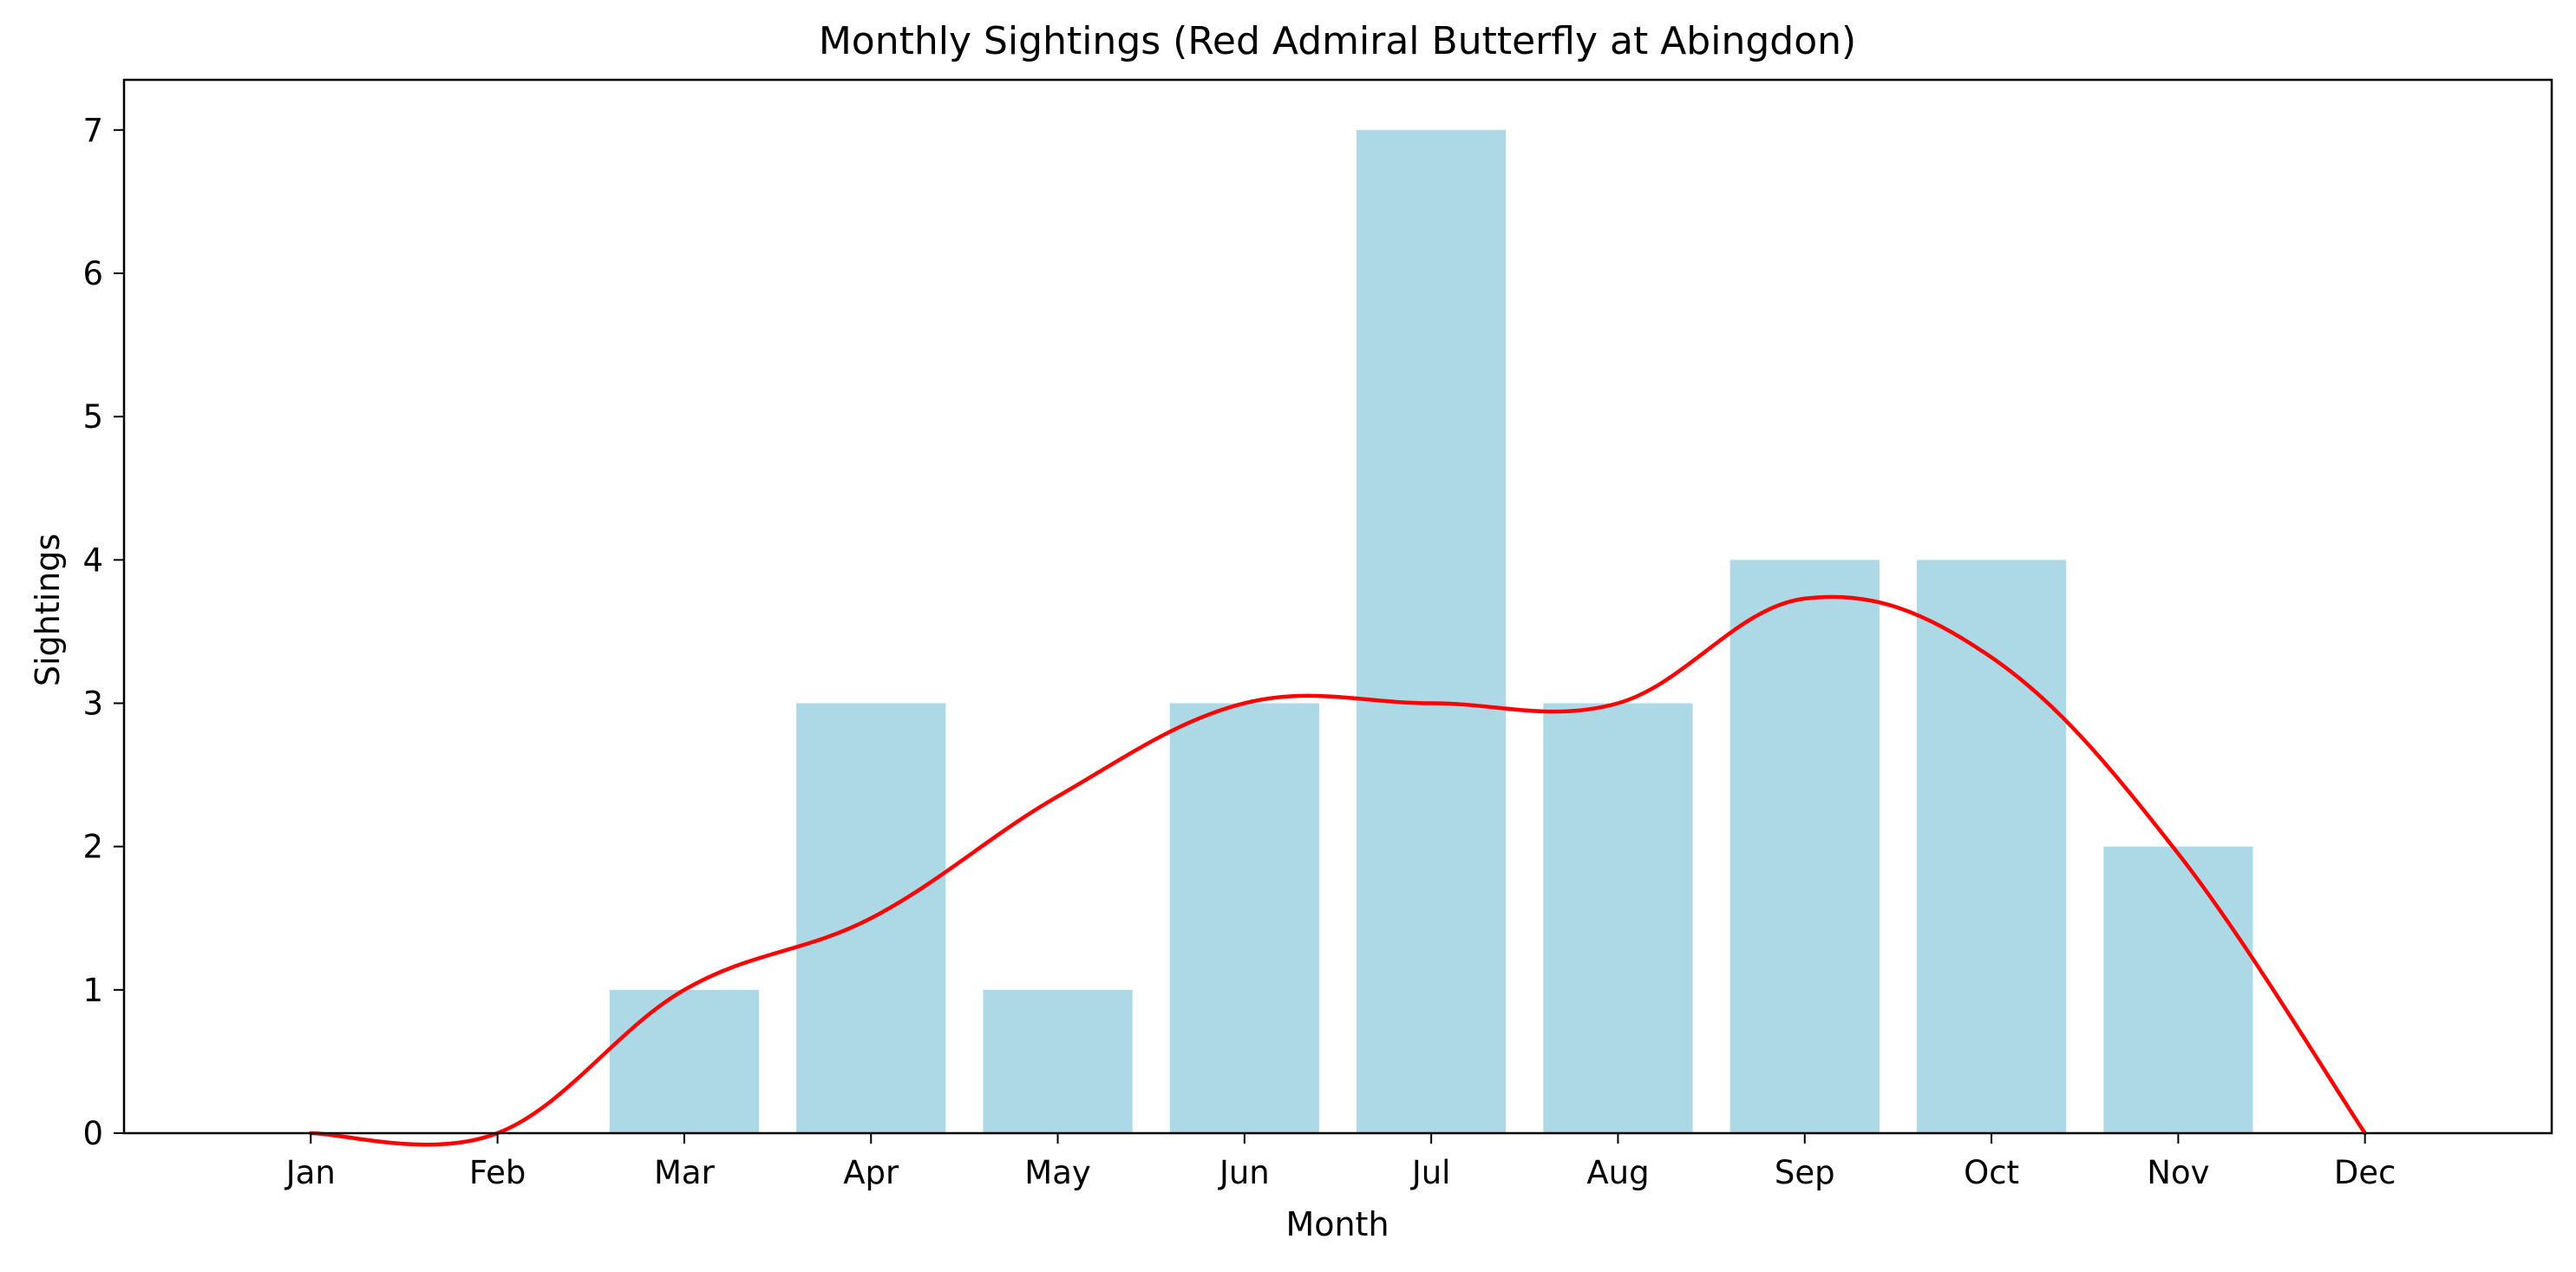 Image resolution: width=2576 pixels, height=1272 pixels. Describe the element at coordinates (1991, 1172) in the screenshot. I see `x-tick-label-oct: Oct` at that location.